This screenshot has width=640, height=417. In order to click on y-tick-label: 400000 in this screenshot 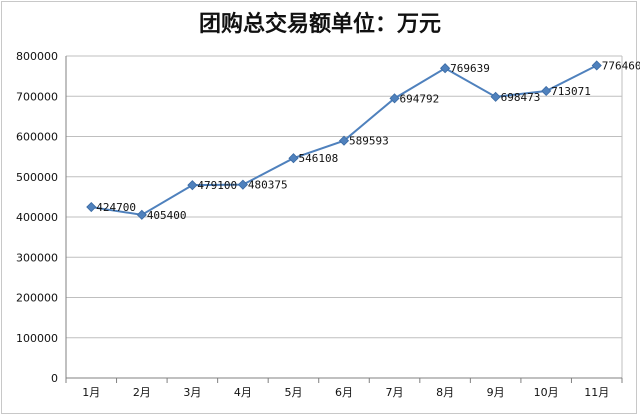, I will do `click(37, 217)`.